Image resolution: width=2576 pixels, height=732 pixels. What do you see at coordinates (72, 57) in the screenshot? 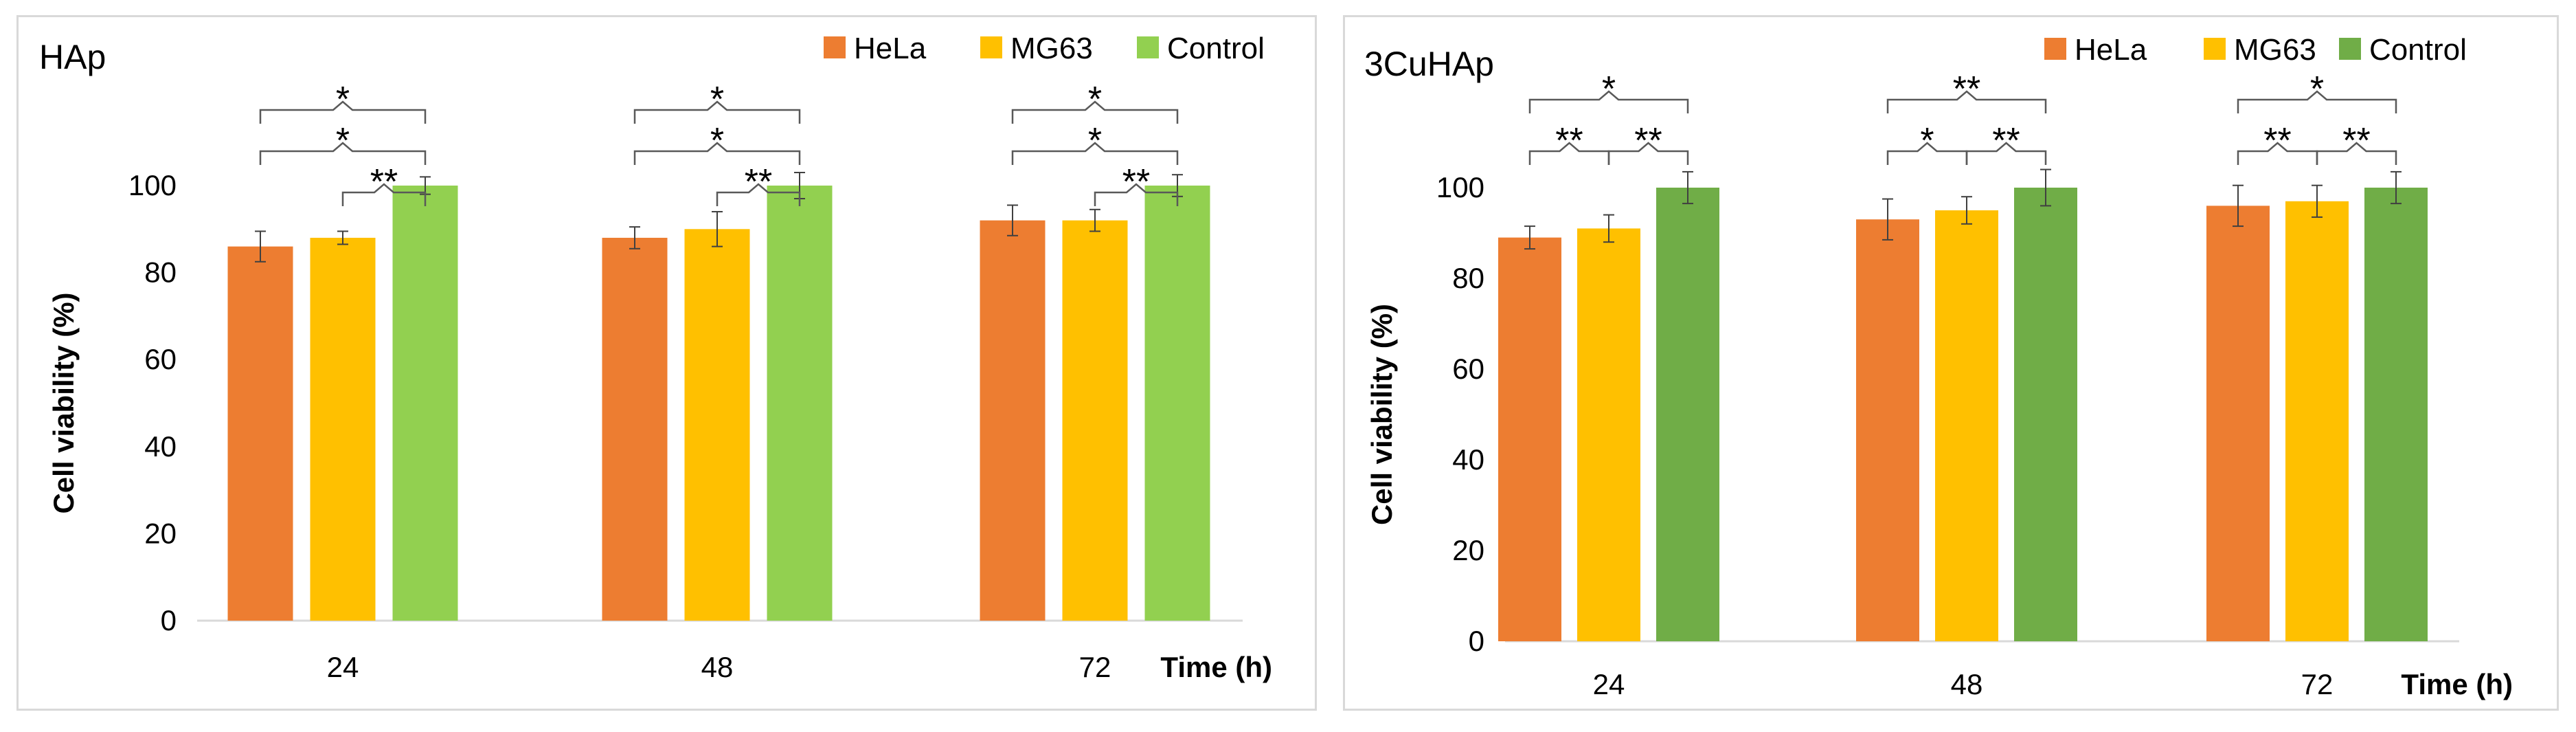
I see `chart-title: HAp` at bounding box center [72, 57].